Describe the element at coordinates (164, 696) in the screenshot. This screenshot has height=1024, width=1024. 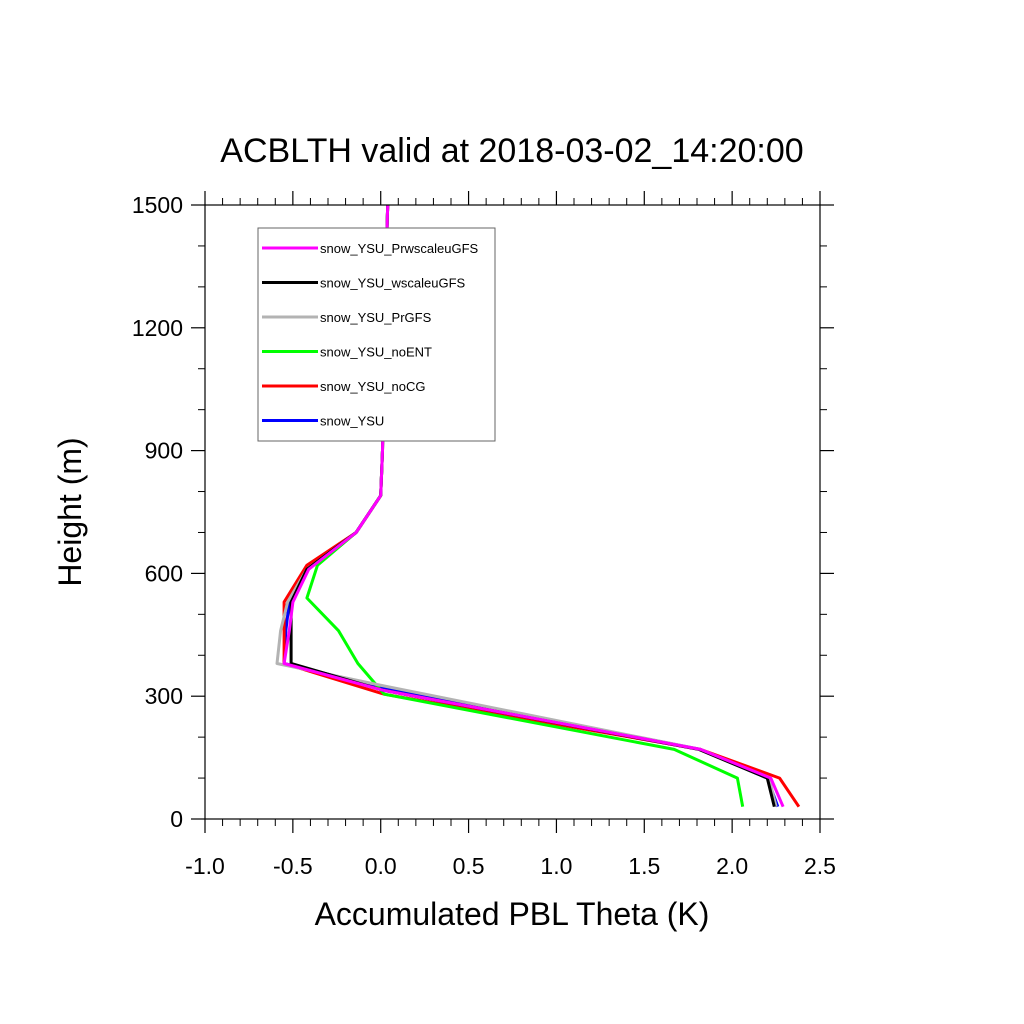
I see `y-tick-label: 300` at that location.